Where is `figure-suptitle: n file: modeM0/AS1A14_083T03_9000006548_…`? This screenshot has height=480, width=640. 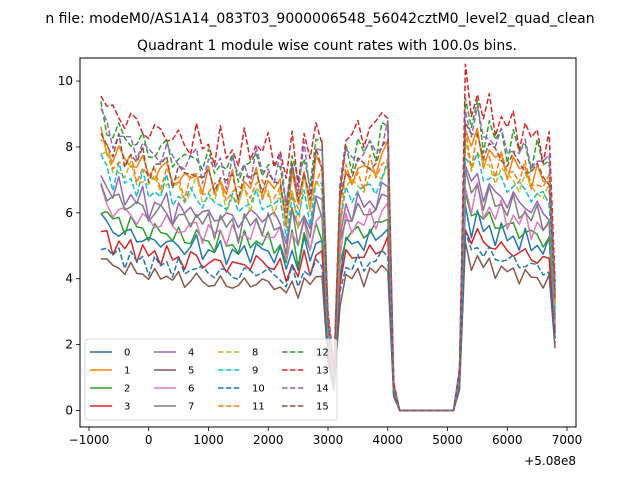
figure-suptitle: n file: modeM0/AS1A14_083T03_9000006548_… is located at coordinates (319, 19).